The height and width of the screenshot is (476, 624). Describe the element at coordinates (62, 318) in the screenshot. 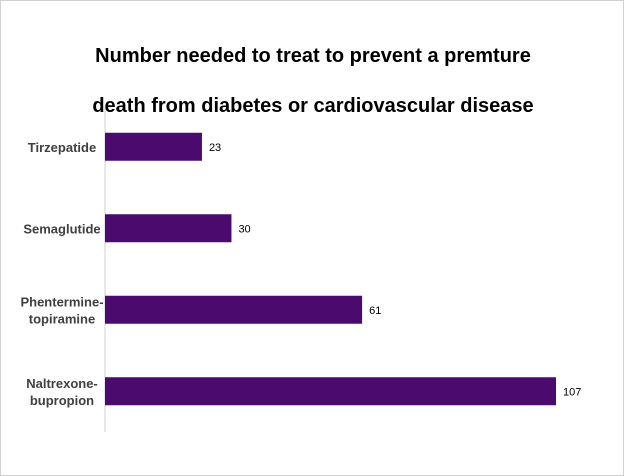

I see `category-label-2-line-1: topiramine` at that location.